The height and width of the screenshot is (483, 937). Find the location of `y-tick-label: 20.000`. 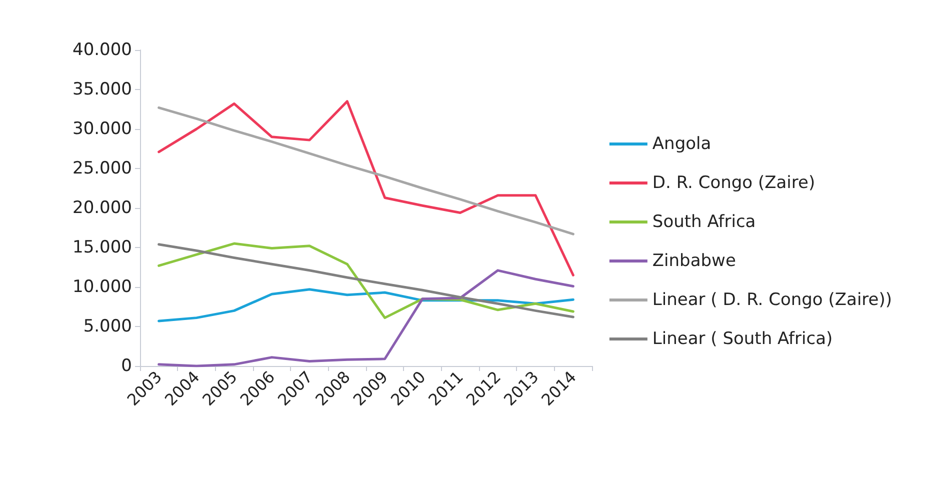

y-tick-label: 20.000 is located at coordinates (102, 208).